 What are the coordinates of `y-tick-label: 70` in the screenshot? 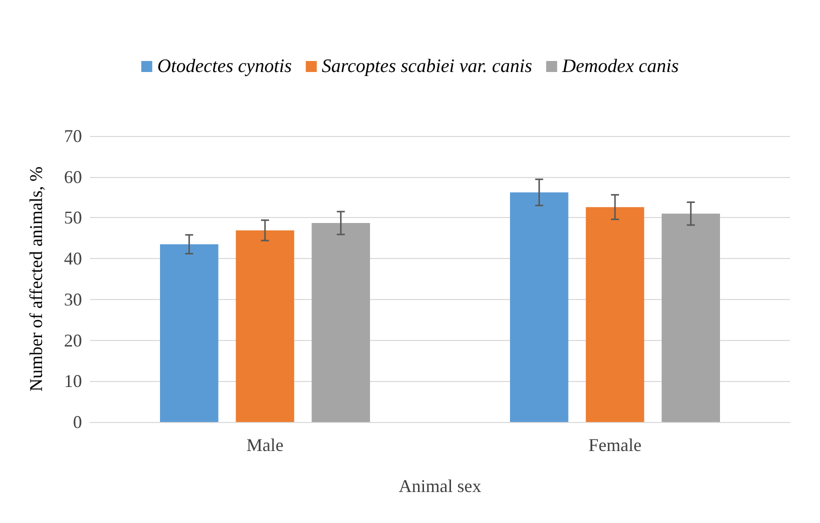 It's located at (73, 136).